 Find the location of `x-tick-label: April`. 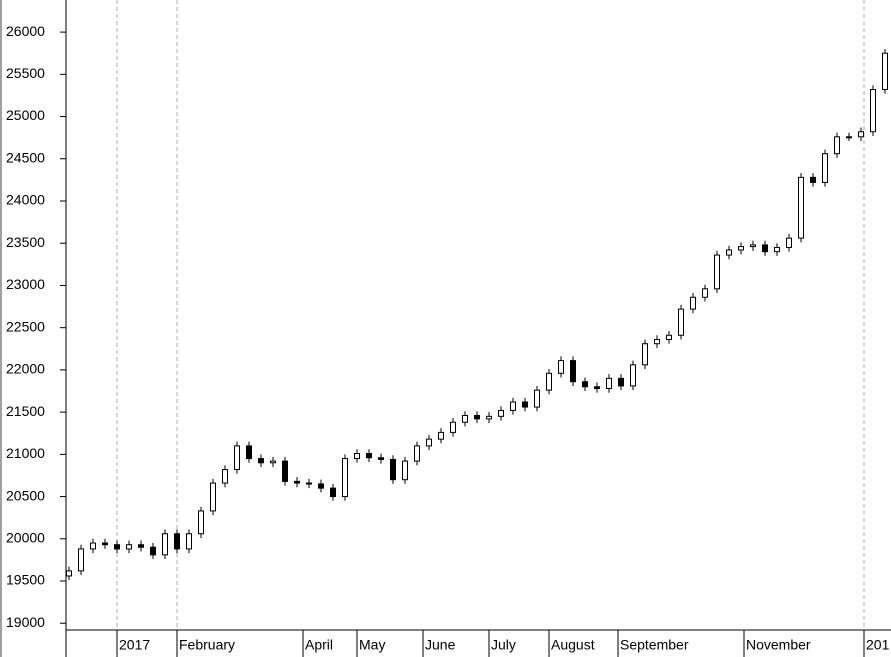

x-tick-label: April is located at coordinates (319, 645).